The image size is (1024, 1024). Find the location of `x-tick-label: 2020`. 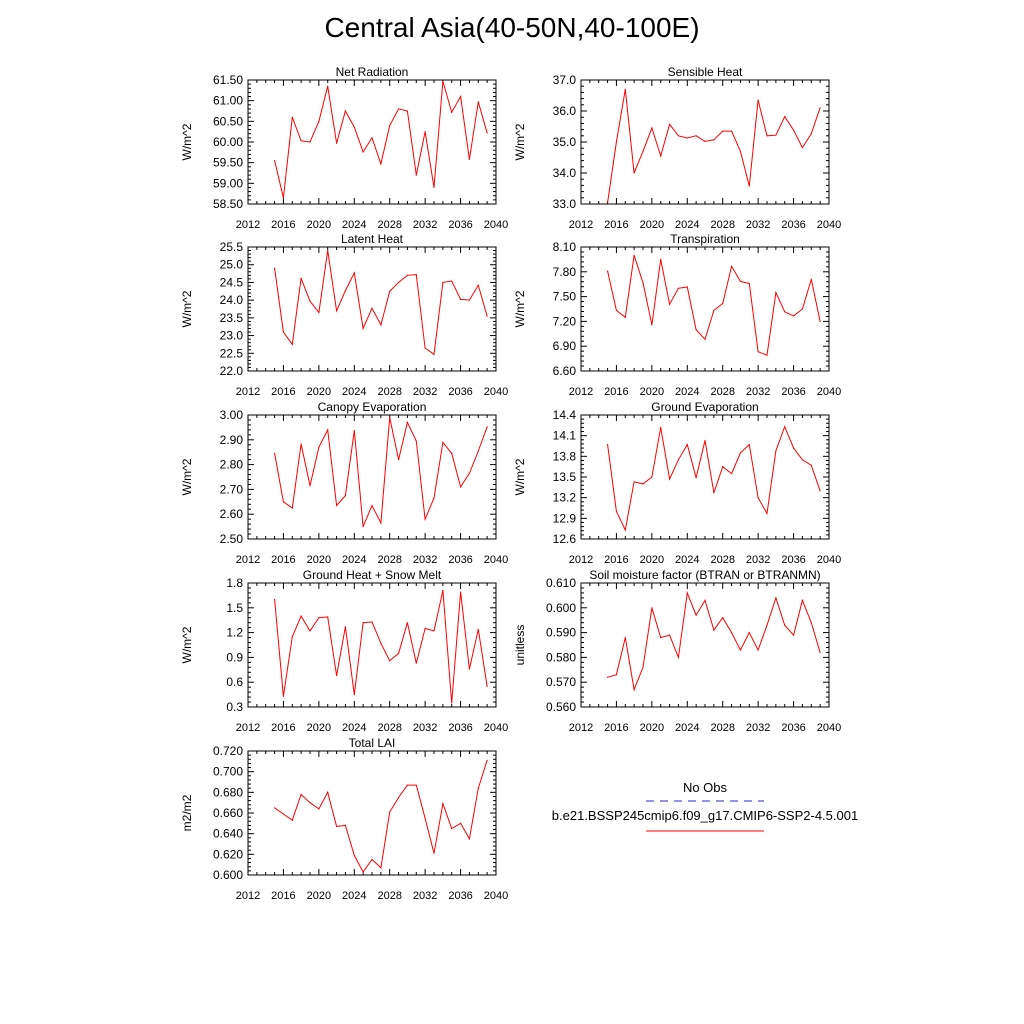

x-tick-label: 2020 is located at coordinates (319, 896).